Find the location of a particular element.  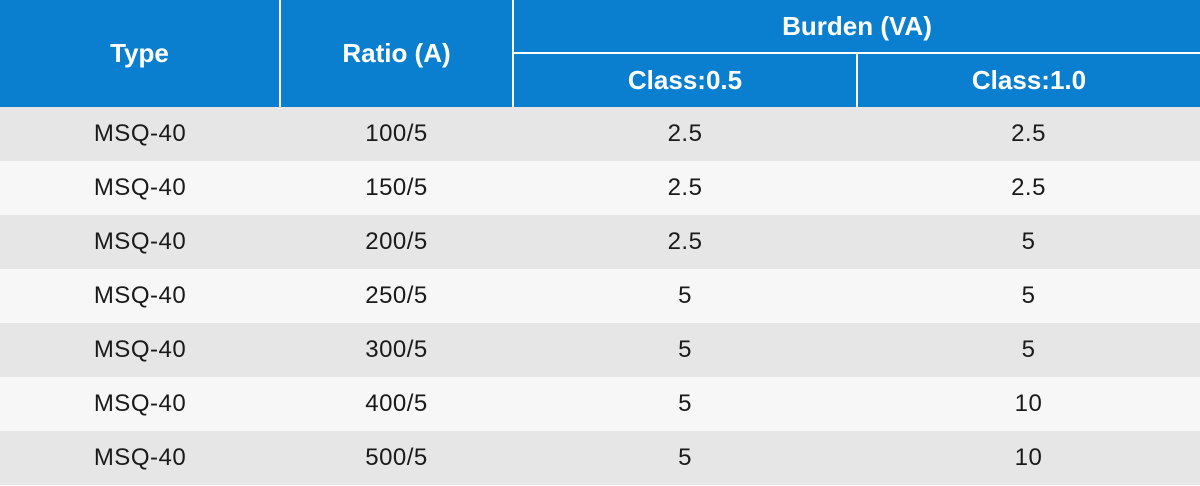

cell-ratio: 250/5 is located at coordinates (396, 296).